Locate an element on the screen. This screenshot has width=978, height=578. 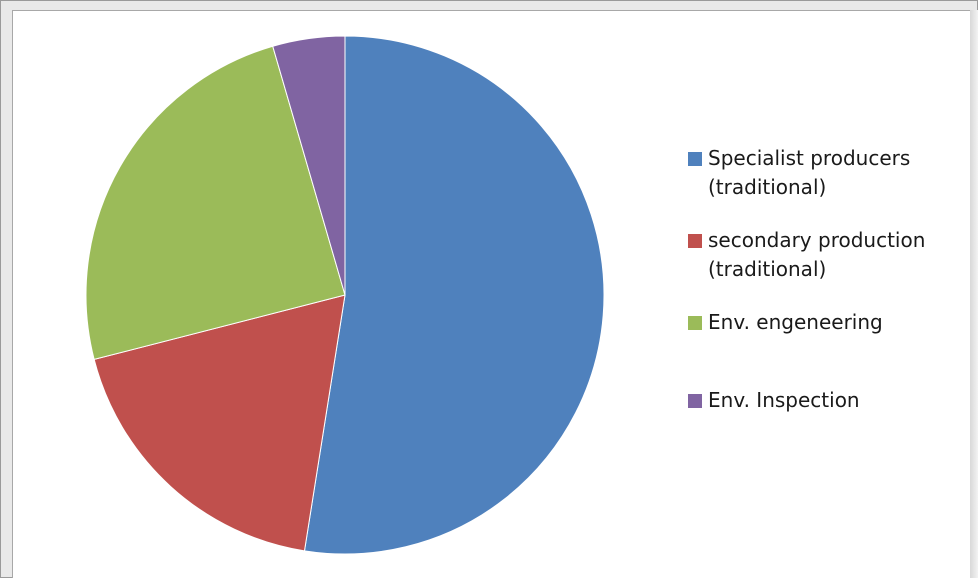
pie-slice-env-engeneering is located at coordinates (215, 203).